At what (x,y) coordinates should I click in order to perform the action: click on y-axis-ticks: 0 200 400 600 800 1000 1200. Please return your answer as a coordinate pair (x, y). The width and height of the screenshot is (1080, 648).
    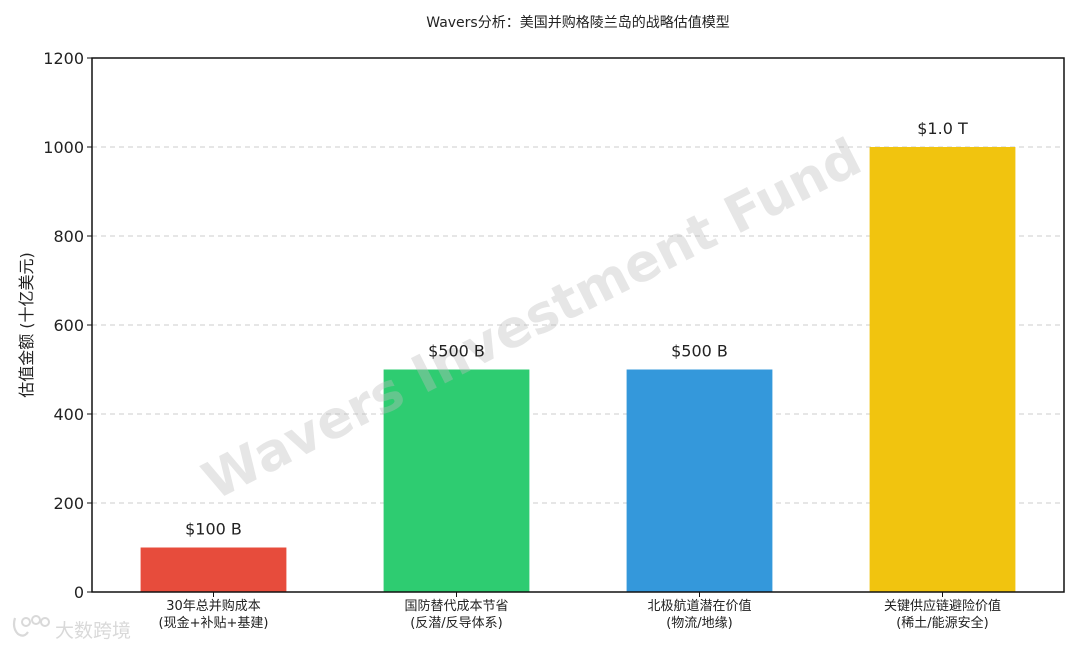
    Looking at the image, I should click on (67, 325).